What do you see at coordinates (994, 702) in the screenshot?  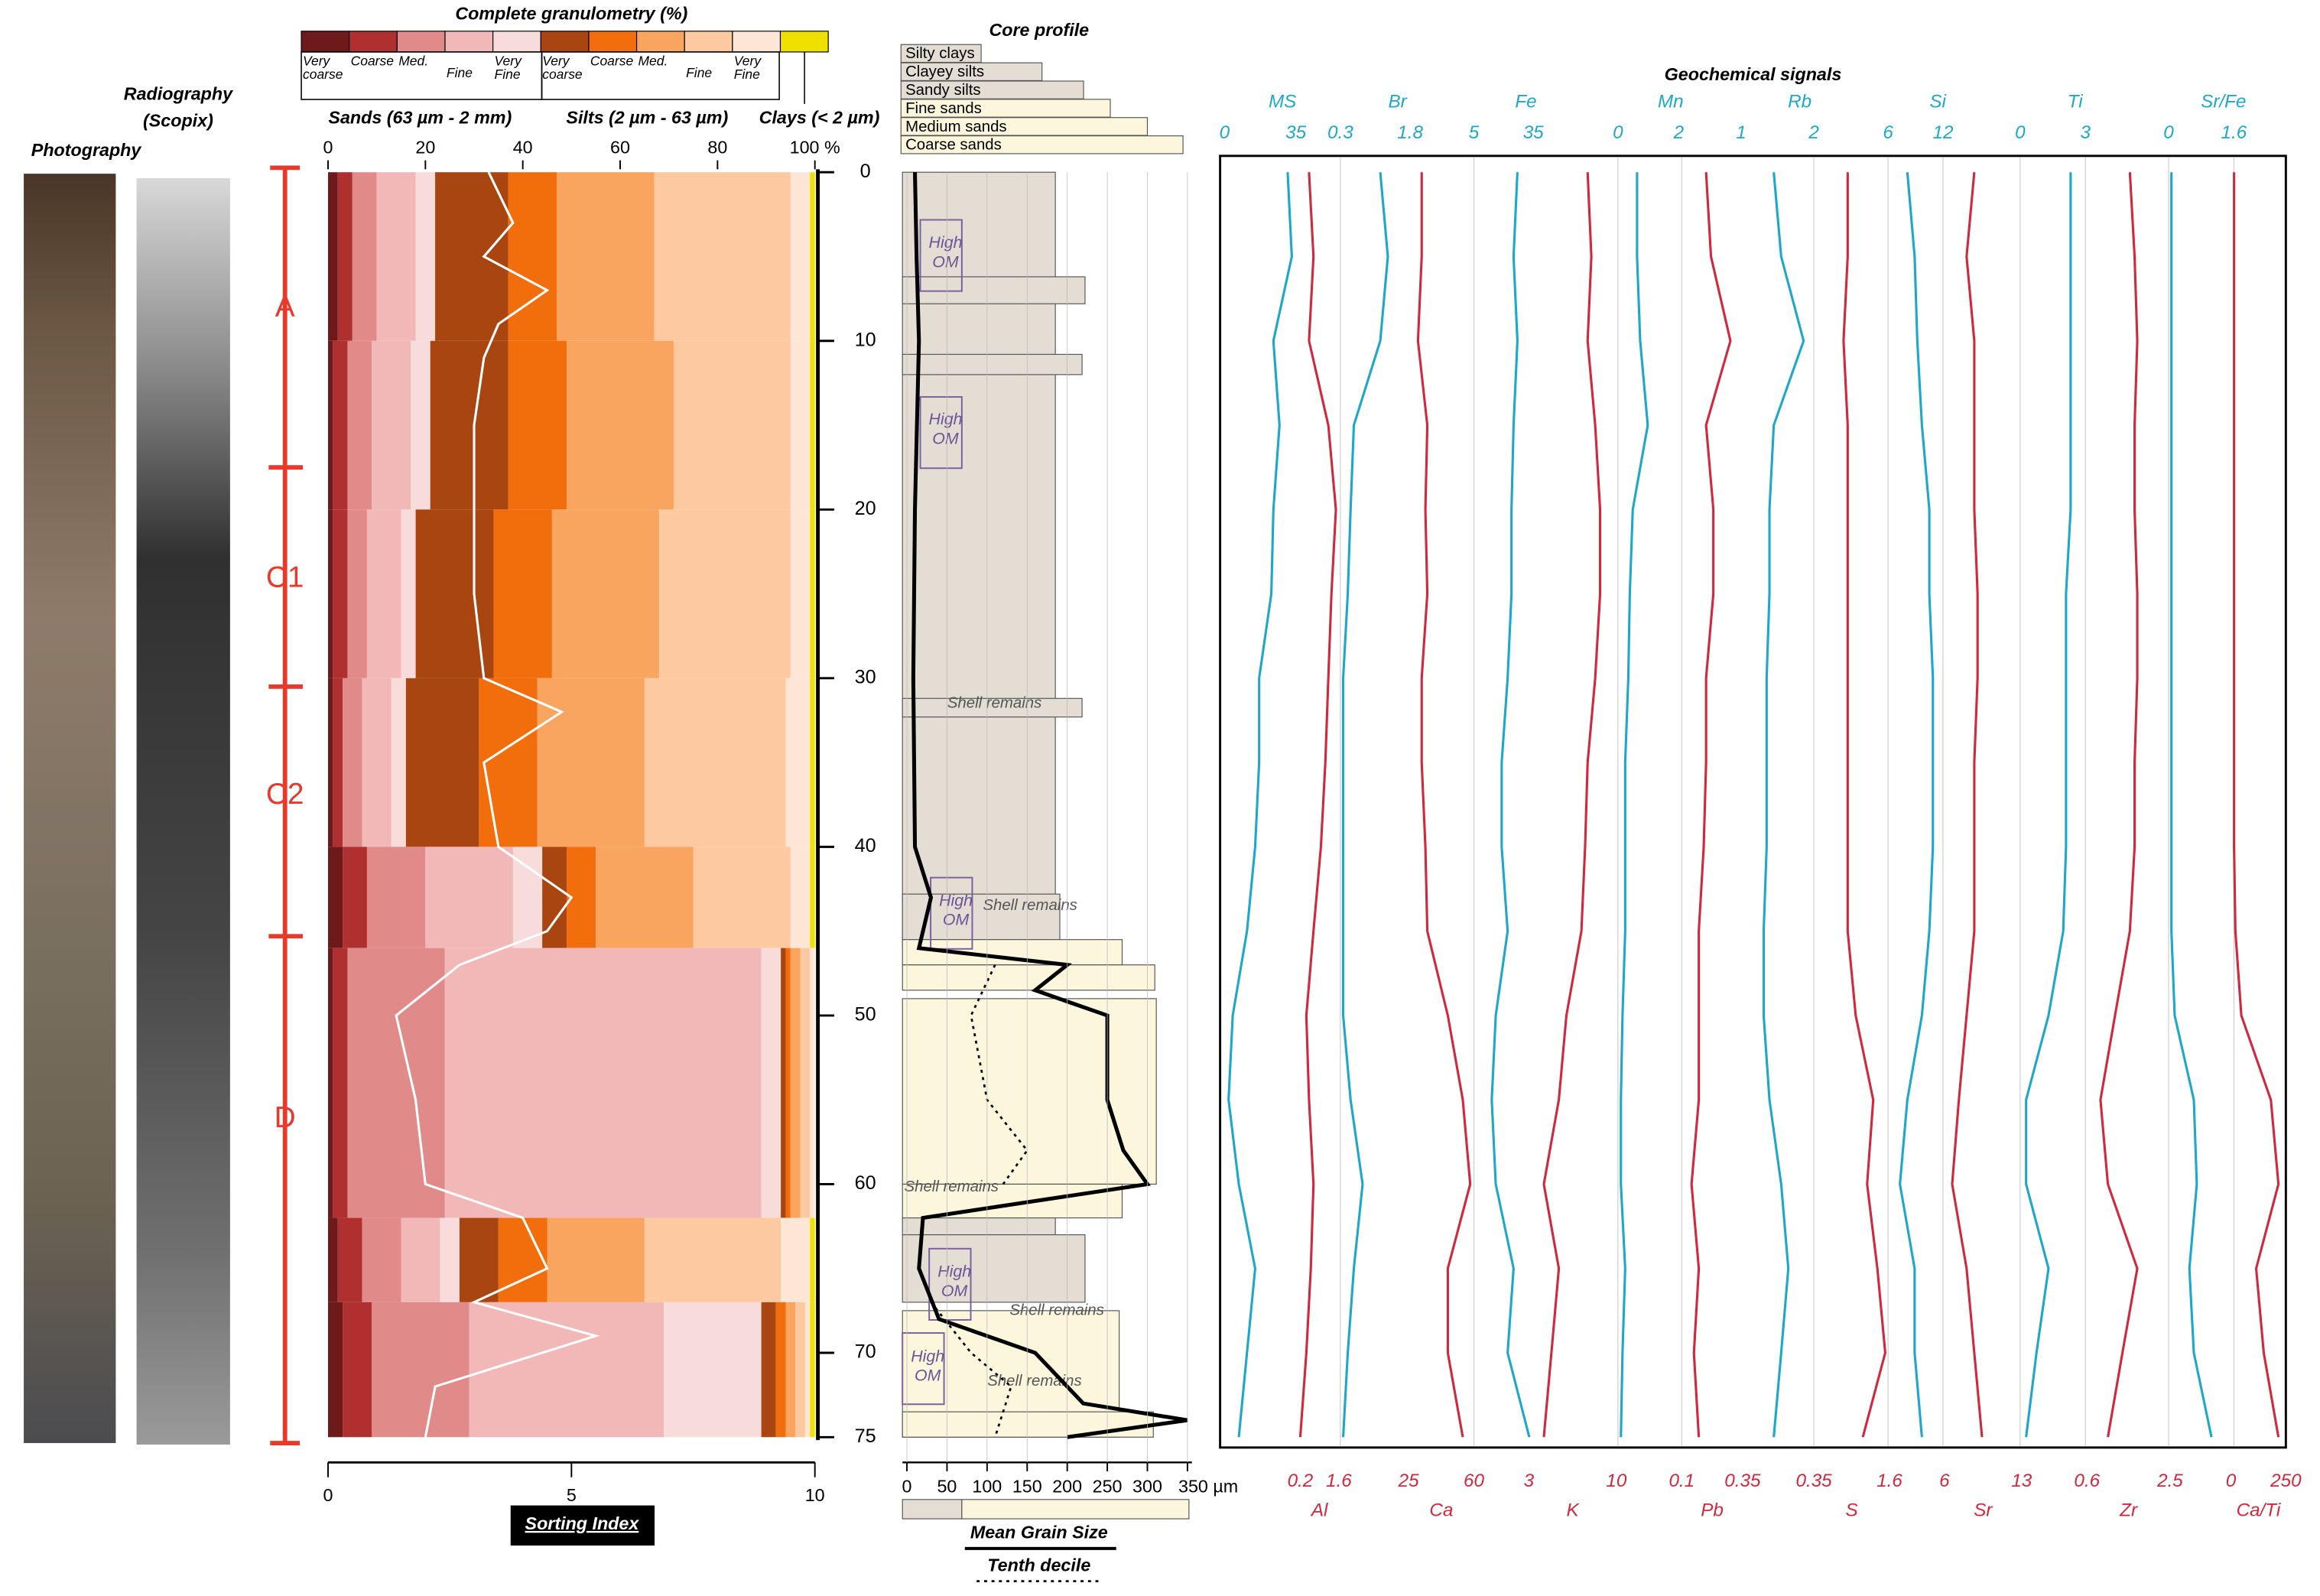 I see `shell-remains-label: Shell remains` at bounding box center [994, 702].